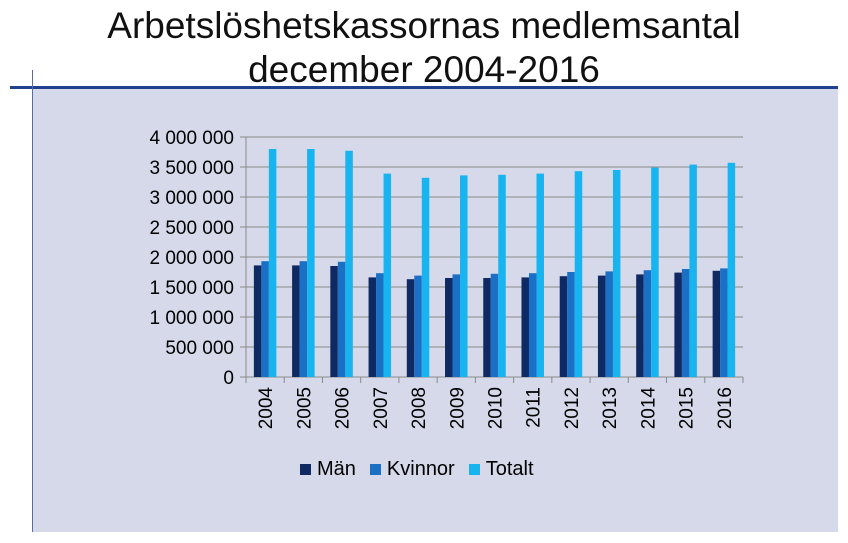  What do you see at coordinates (725, 408) in the screenshot?
I see `x-tick-label: 2016` at bounding box center [725, 408].